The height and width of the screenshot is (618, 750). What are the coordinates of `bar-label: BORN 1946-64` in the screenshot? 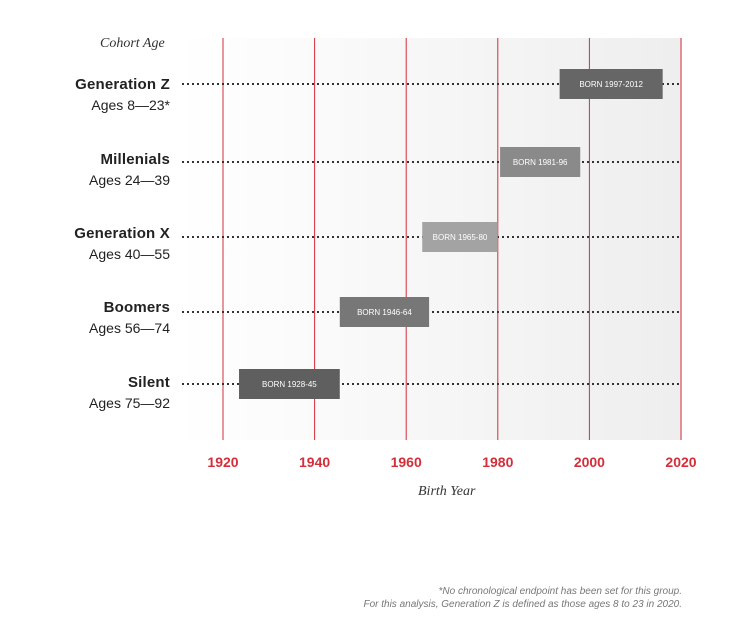 It's located at (384, 312).